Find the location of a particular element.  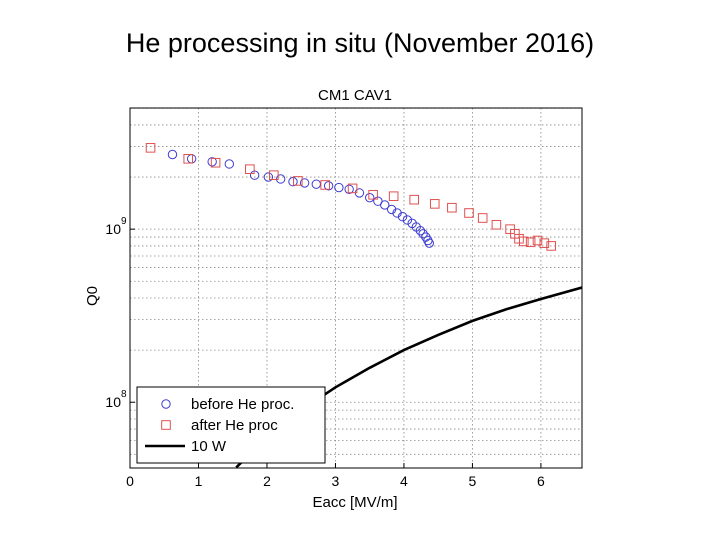

x-tick-label: 2 is located at coordinates (267, 481).